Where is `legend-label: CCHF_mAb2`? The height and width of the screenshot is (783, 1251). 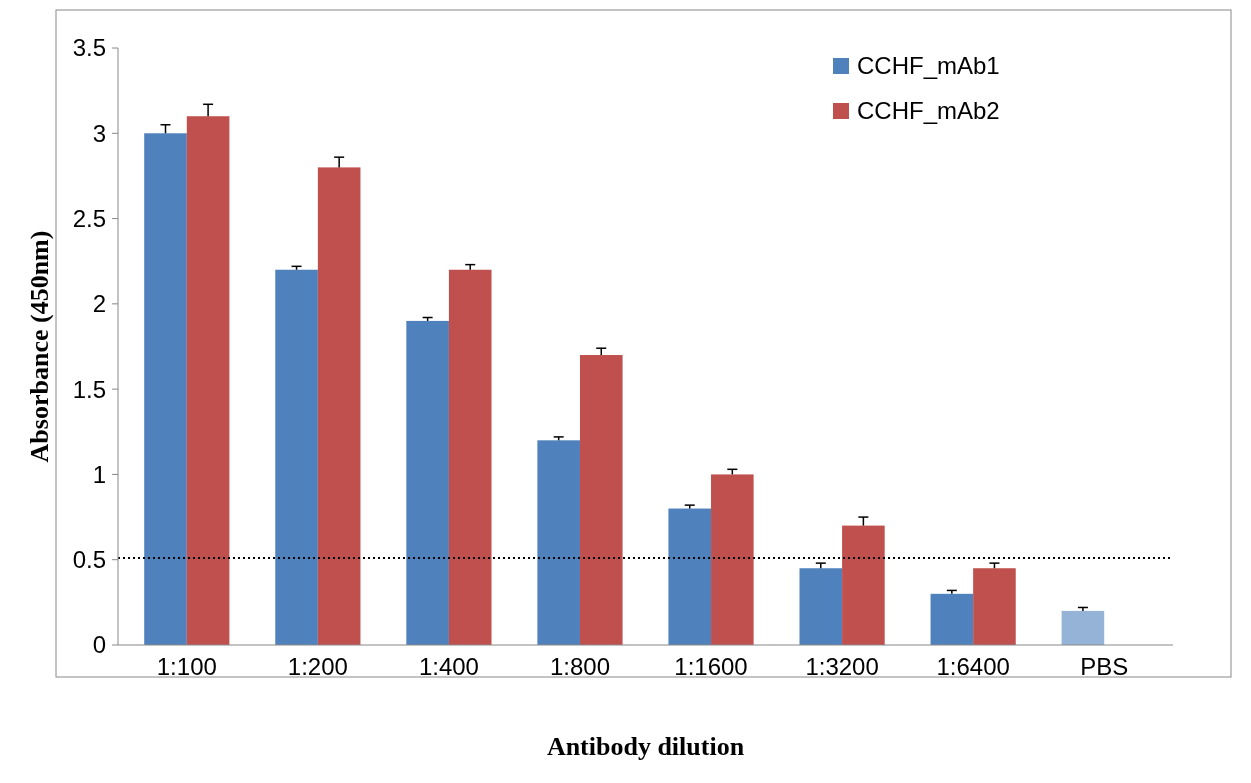
legend-label: CCHF_mAb2 is located at coordinates (928, 111).